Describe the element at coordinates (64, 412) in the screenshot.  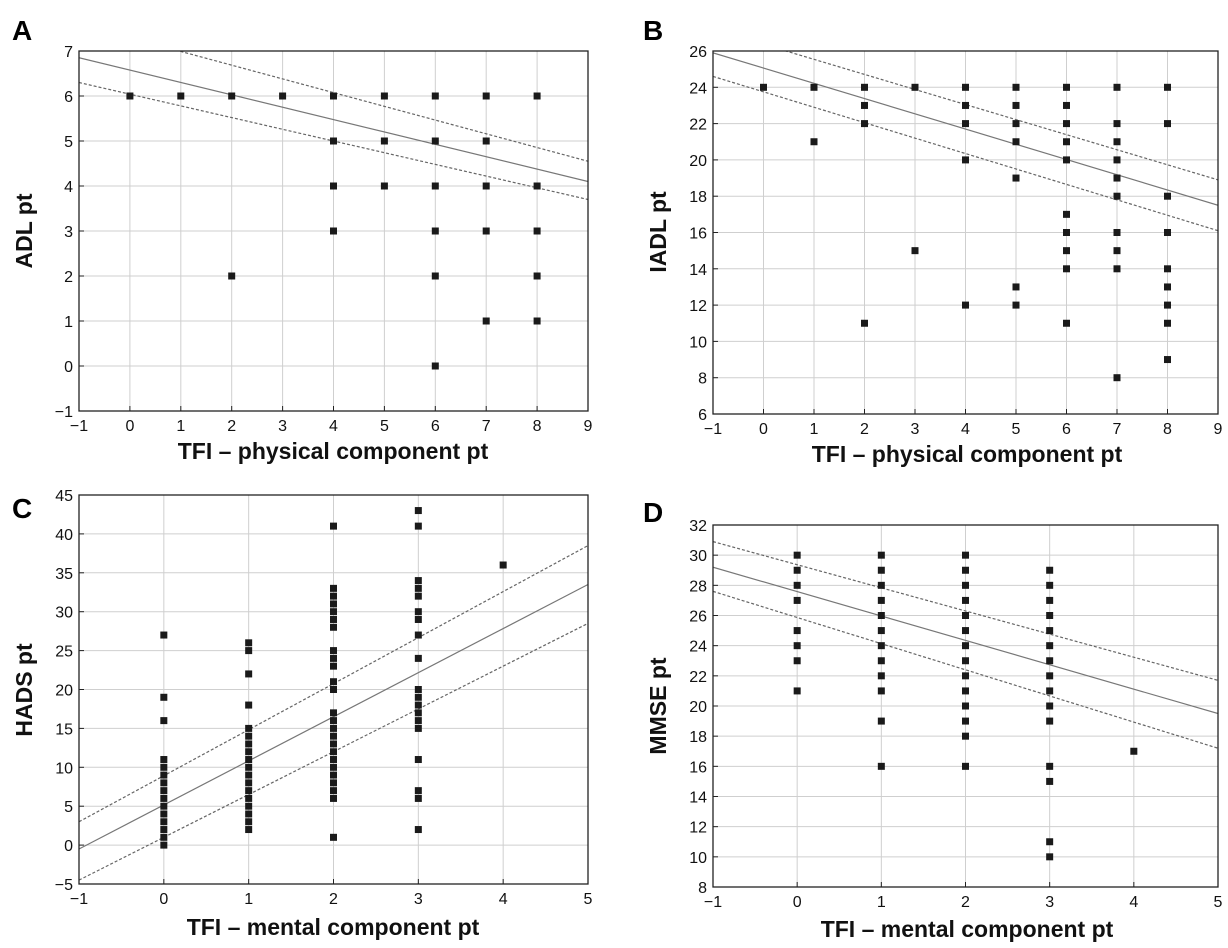
I see `y-tick-label: −1` at that location.